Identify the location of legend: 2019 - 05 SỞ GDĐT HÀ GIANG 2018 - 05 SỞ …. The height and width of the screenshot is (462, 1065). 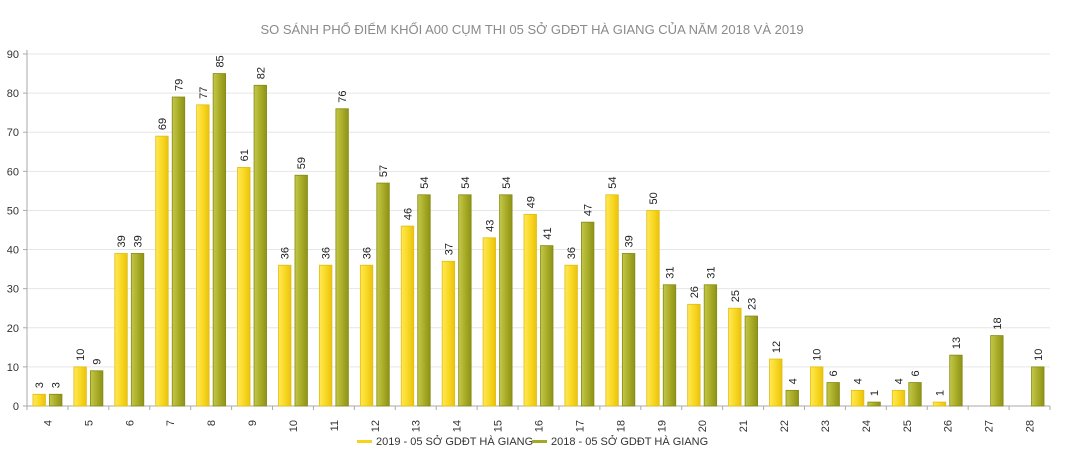
(532, 441).